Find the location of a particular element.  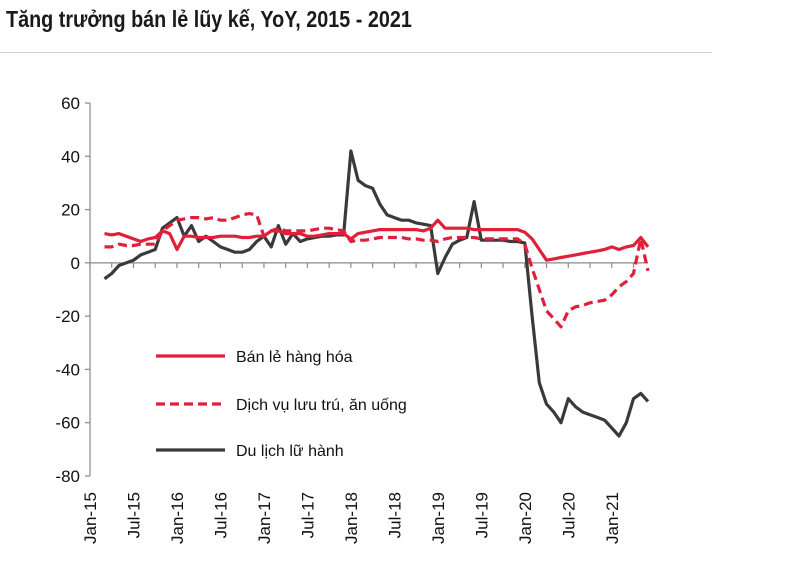

x-tick-label: Jul-19 is located at coordinates (481, 515).